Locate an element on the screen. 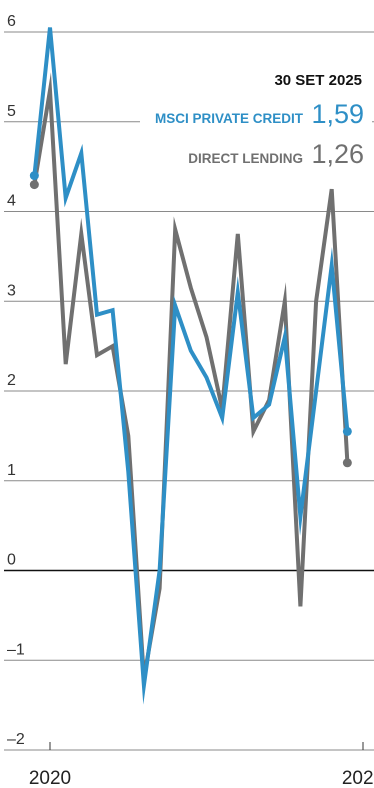 The image size is (374, 788). y-tick-label: 3 is located at coordinates (11, 290).